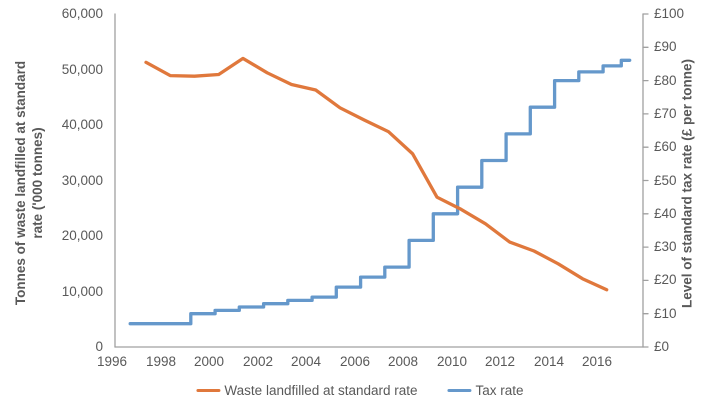 The width and height of the screenshot is (720, 408). What do you see at coordinates (99, 346) in the screenshot?
I see `y-axis-left-tick-label: 0` at bounding box center [99, 346].